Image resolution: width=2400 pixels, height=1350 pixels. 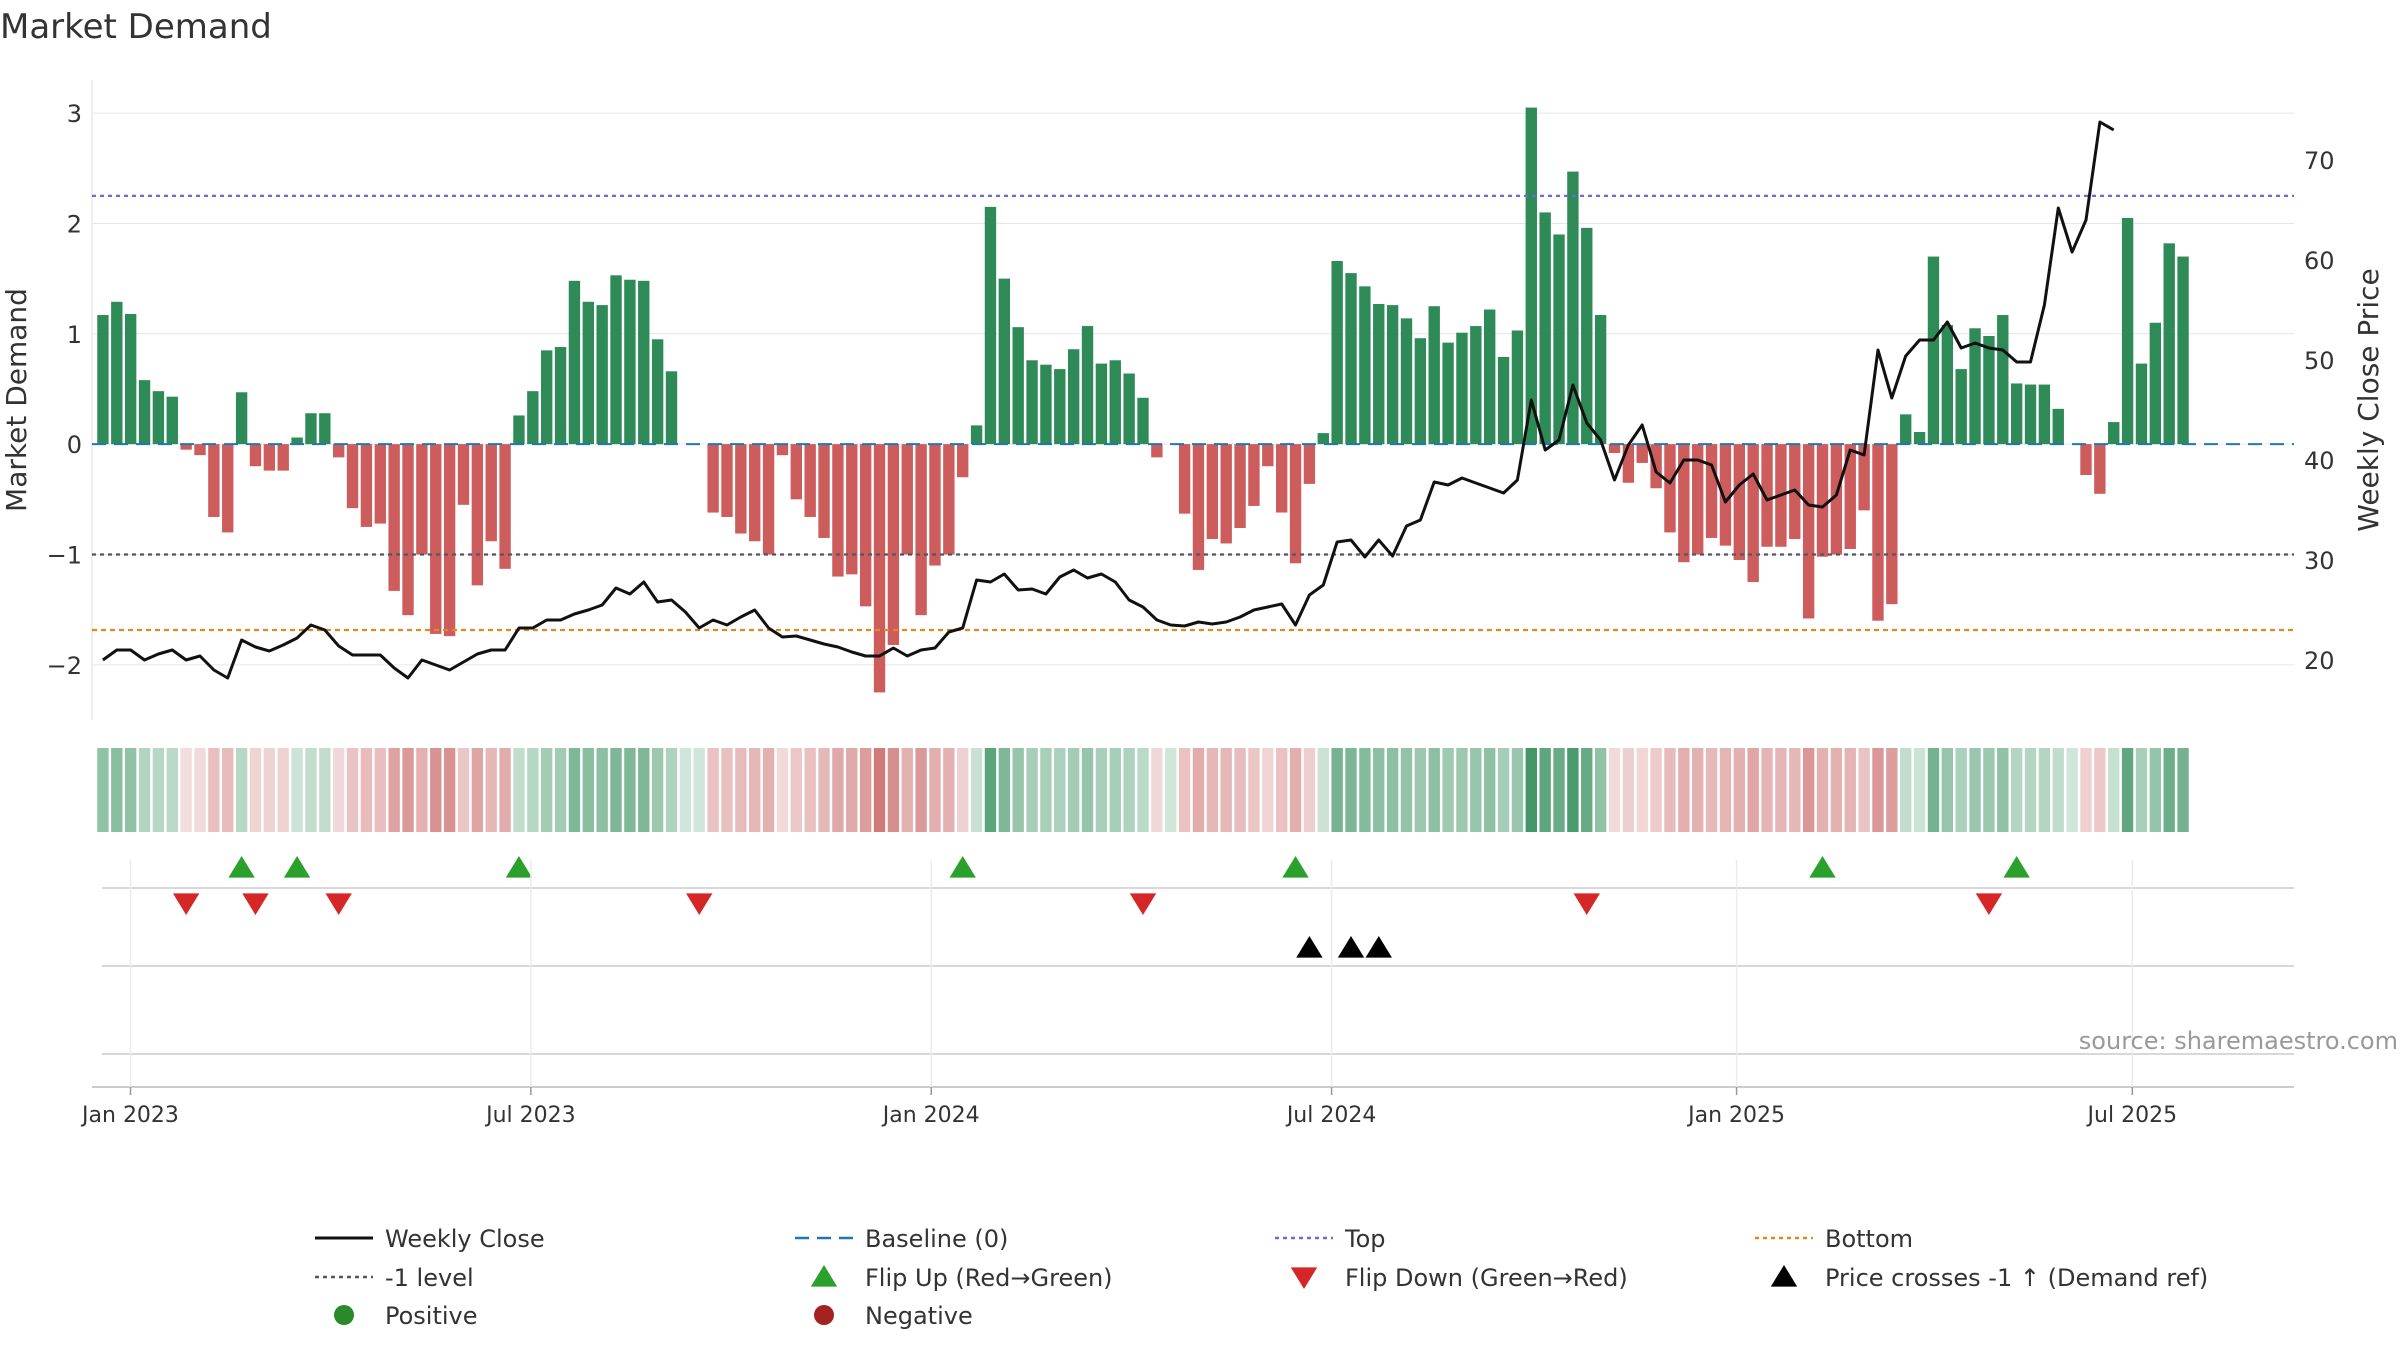 I want to click on y-tick-label: 1, so click(x=74, y=335).